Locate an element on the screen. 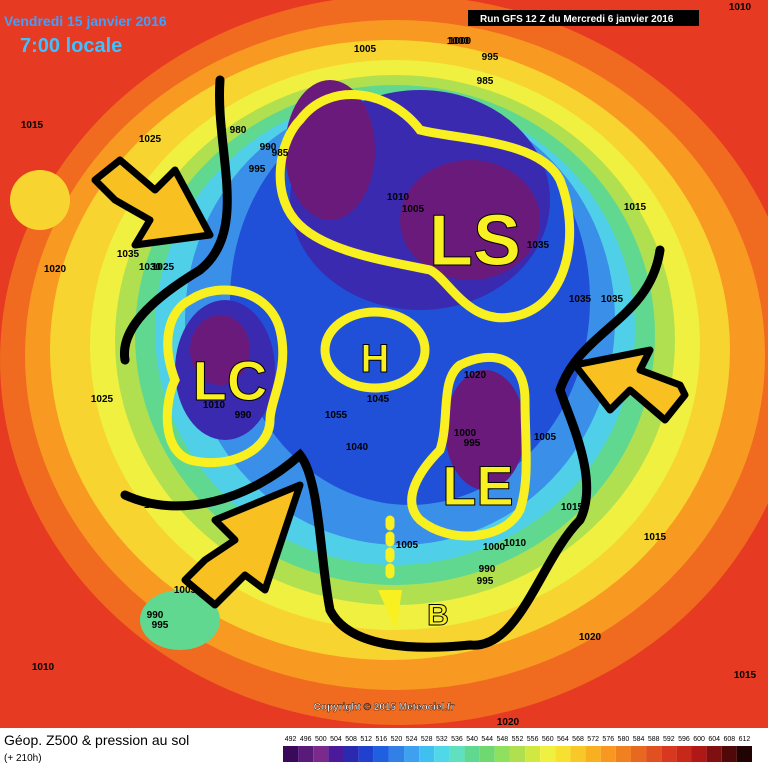  scale-label: 528 is located at coordinates (427, 739).